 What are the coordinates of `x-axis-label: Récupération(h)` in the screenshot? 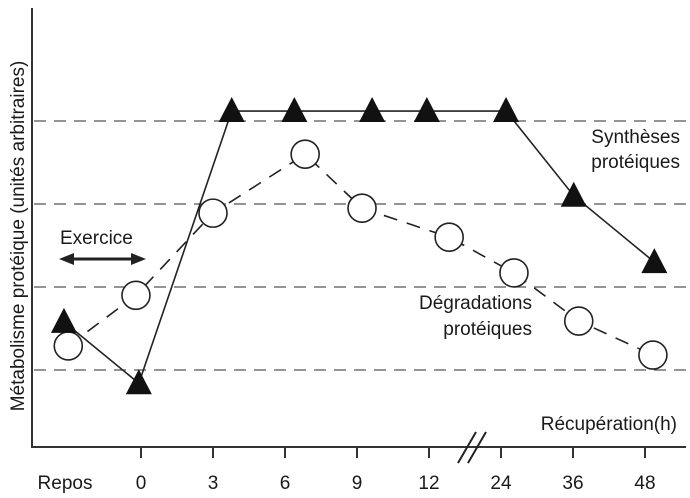 It's located at (609, 424).